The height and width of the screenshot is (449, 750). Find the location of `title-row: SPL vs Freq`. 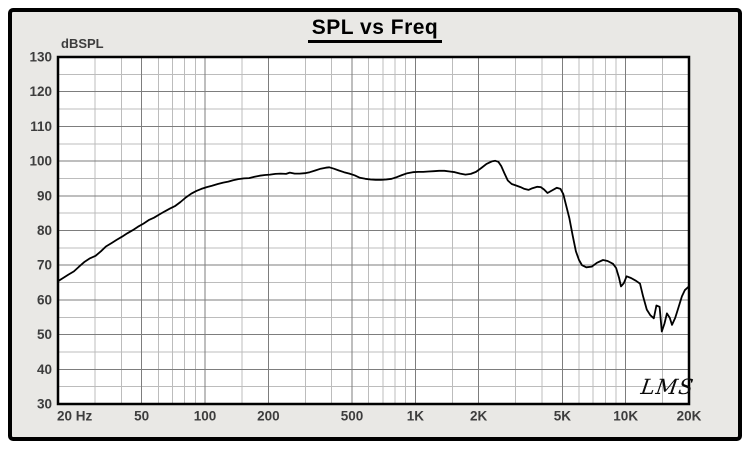

title-row: SPL vs Freq is located at coordinates (375, 29).